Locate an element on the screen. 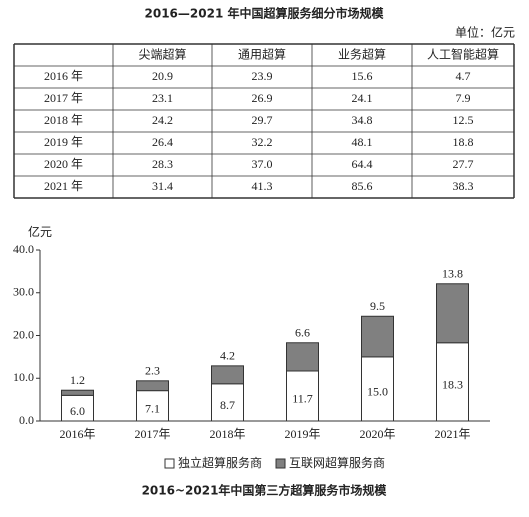 The height and width of the screenshot is (517, 529). value-label: 6.6 is located at coordinates (302, 333).